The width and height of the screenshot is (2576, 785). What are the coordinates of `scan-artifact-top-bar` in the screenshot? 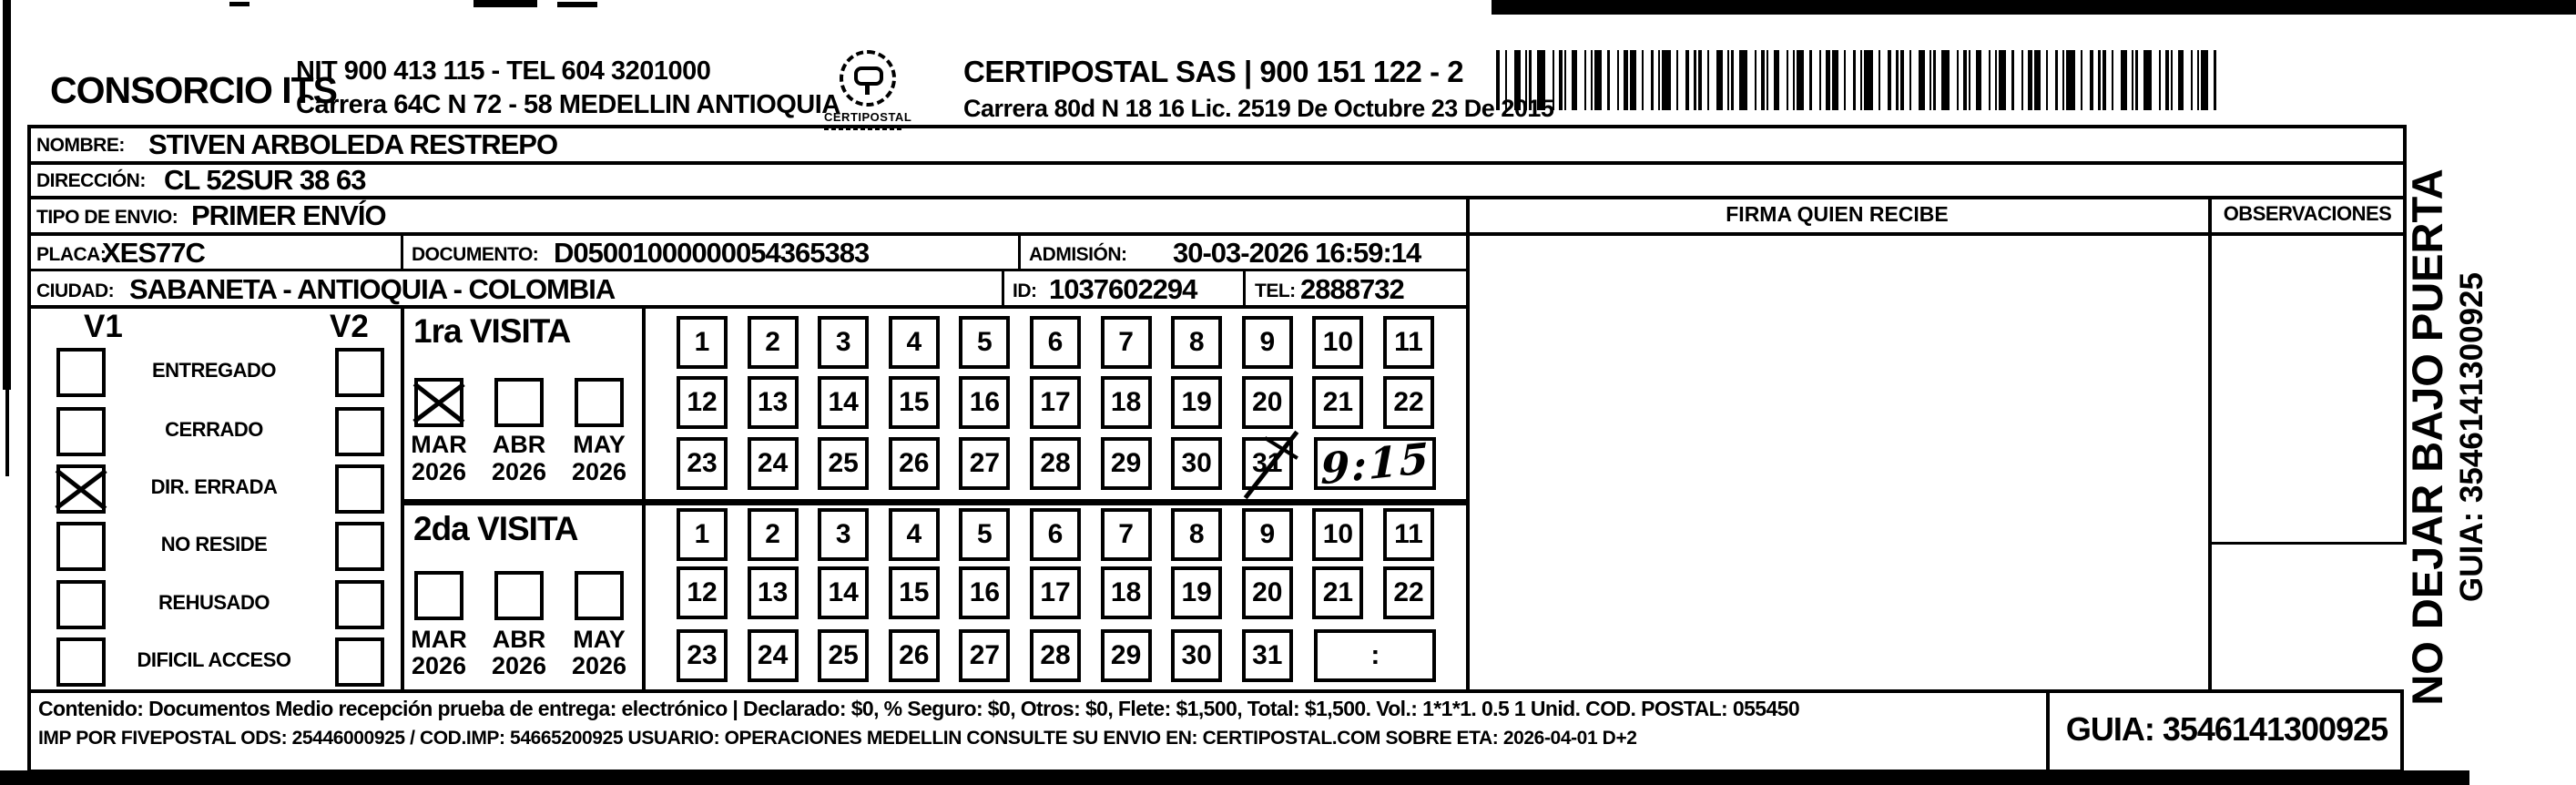 It's located at (2034, 8).